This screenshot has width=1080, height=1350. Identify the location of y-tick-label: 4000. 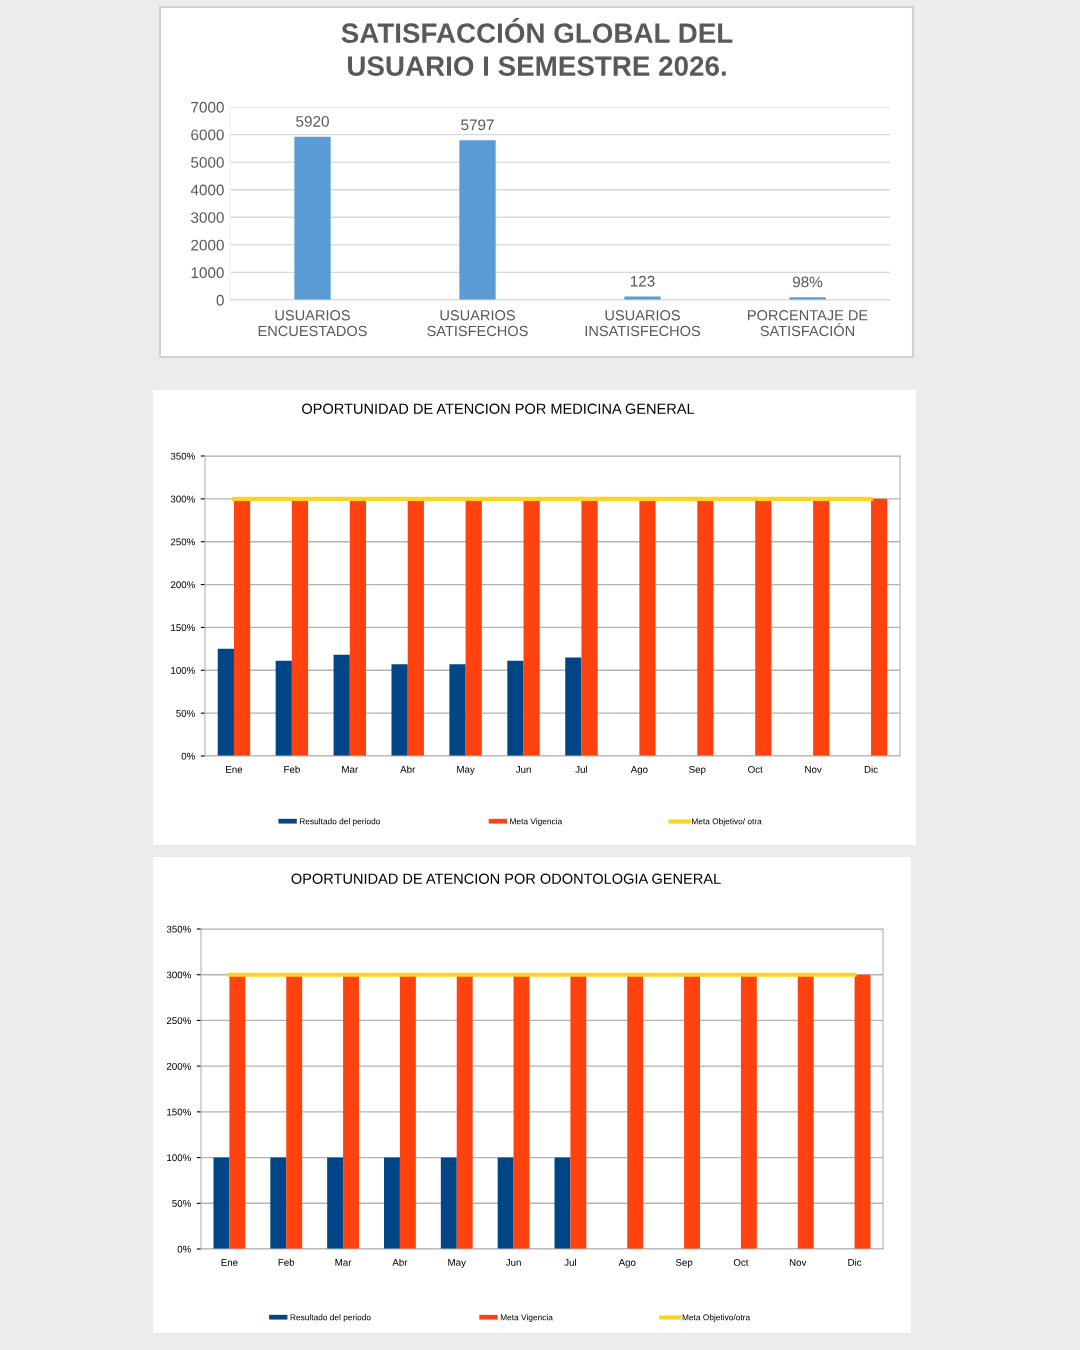
(207, 190).